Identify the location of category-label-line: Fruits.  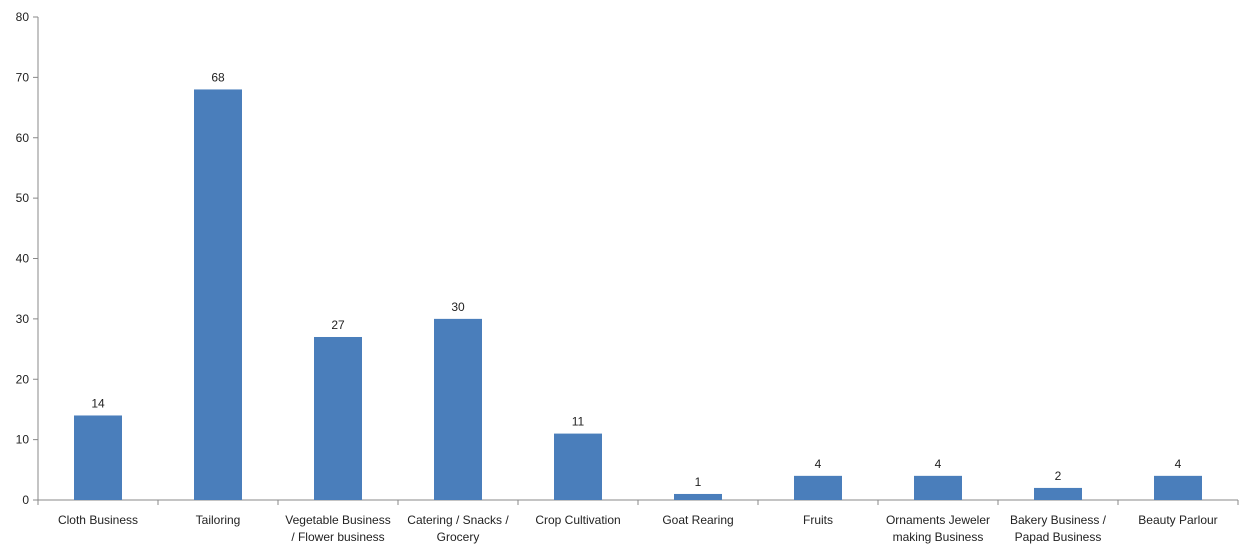
(818, 520).